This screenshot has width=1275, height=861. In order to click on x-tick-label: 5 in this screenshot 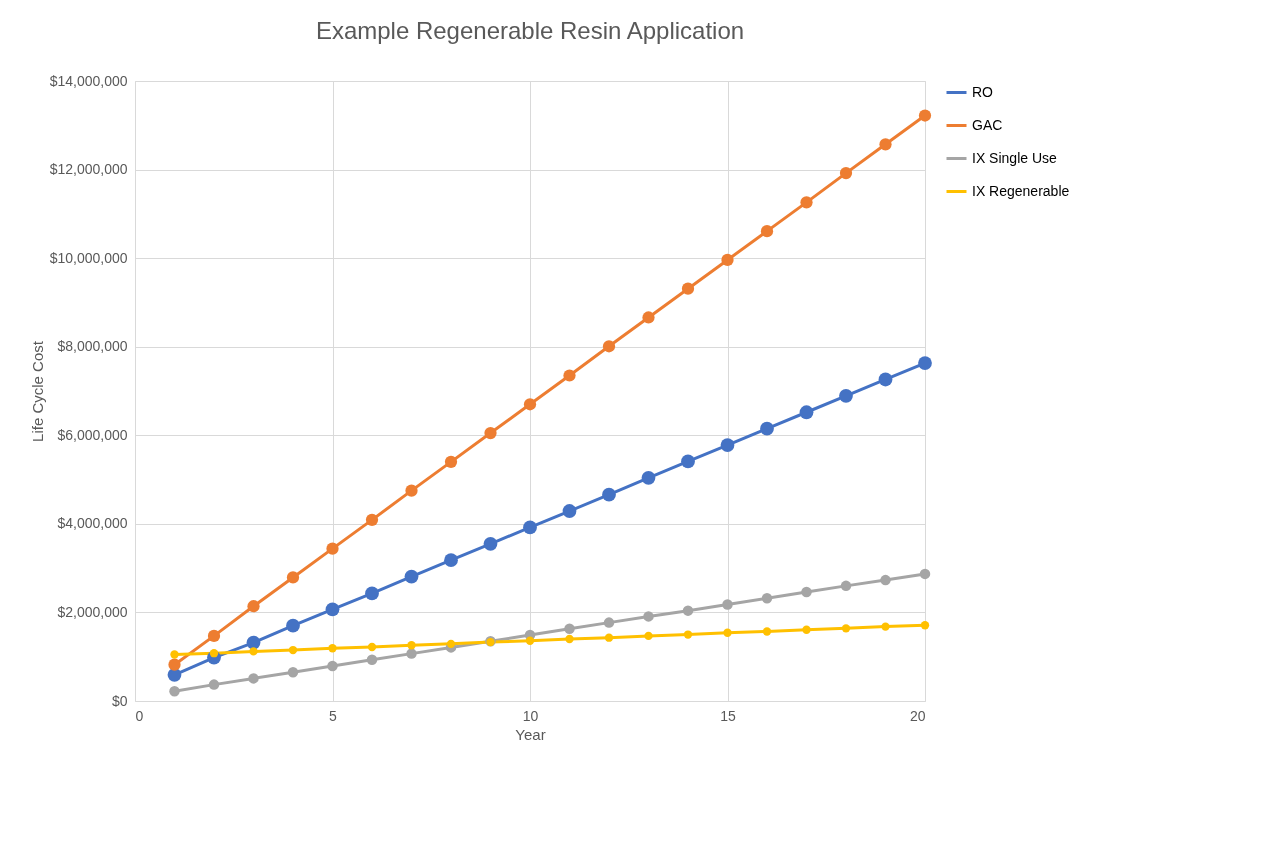, I will do `click(333, 715)`.